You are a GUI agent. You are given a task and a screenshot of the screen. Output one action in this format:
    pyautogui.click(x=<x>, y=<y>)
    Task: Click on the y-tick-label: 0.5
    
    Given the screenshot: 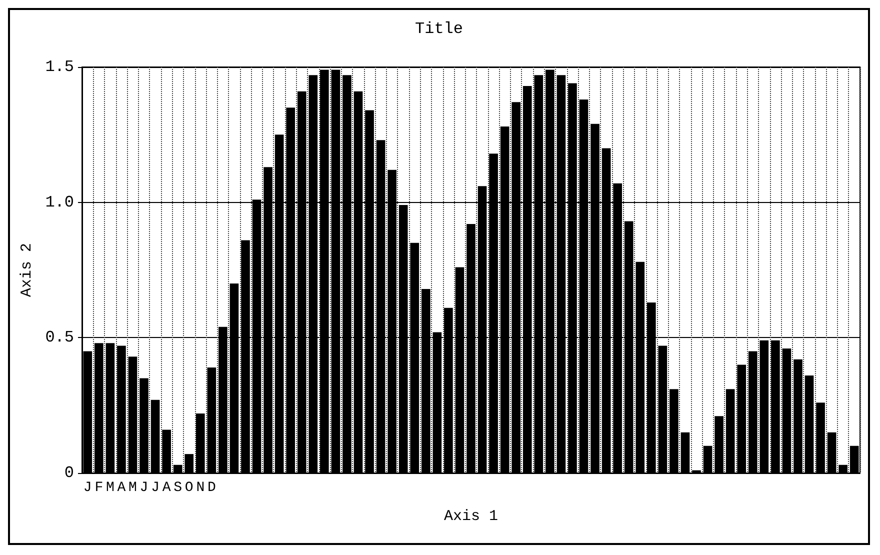 What is the action you would take?
    pyautogui.click(x=59, y=337)
    